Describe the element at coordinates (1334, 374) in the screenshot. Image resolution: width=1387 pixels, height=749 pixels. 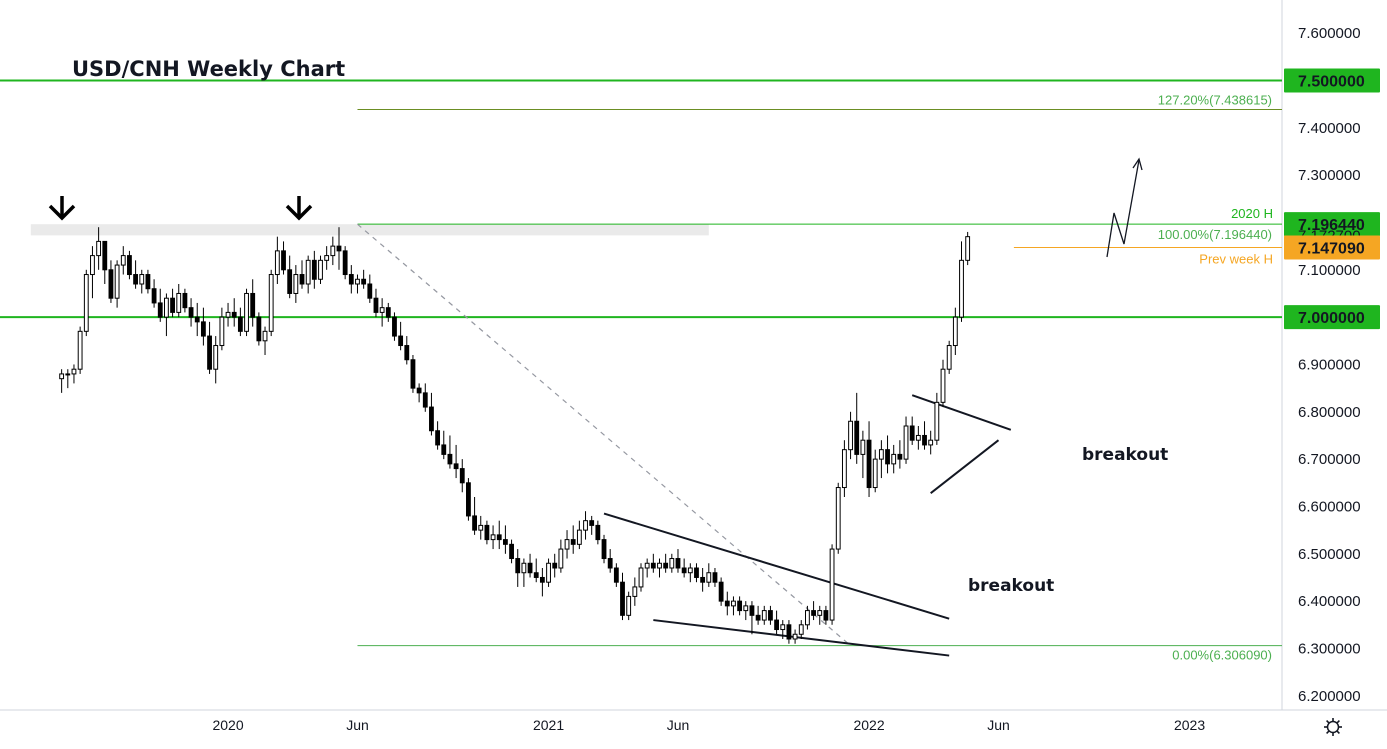
I see `price-axis` at that location.